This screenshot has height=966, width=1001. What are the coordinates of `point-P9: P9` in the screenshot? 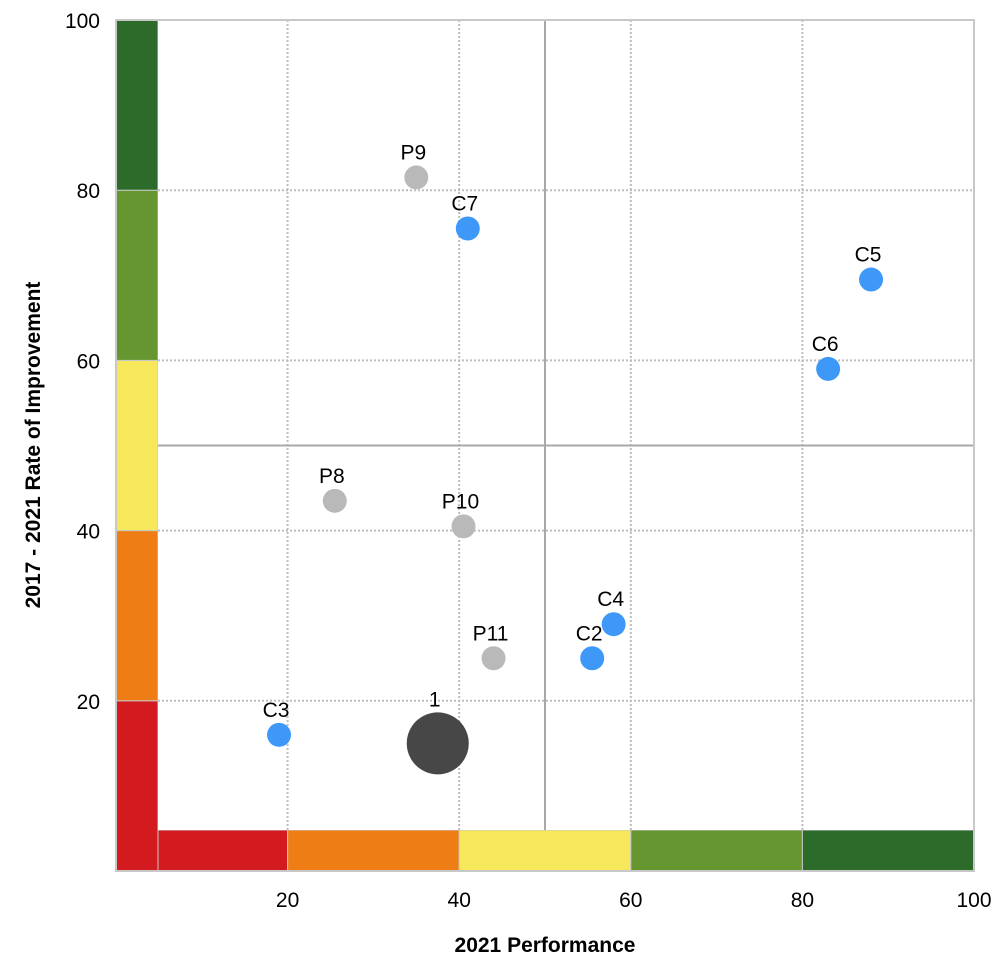 It's located at (414, 165).